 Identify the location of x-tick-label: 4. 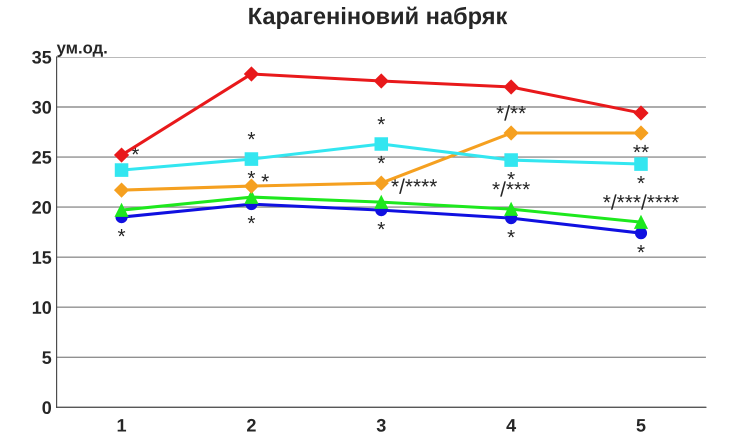
(511, 425).